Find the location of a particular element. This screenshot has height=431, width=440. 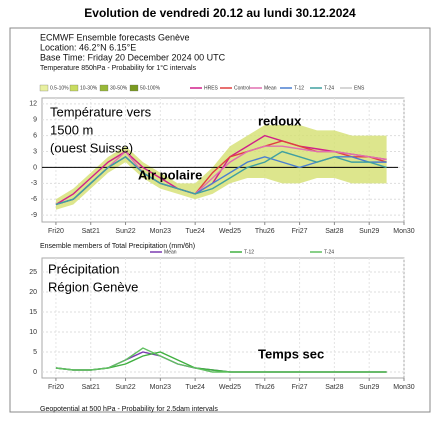

y-tick-label: 20 is located at coordinates (33, 292).